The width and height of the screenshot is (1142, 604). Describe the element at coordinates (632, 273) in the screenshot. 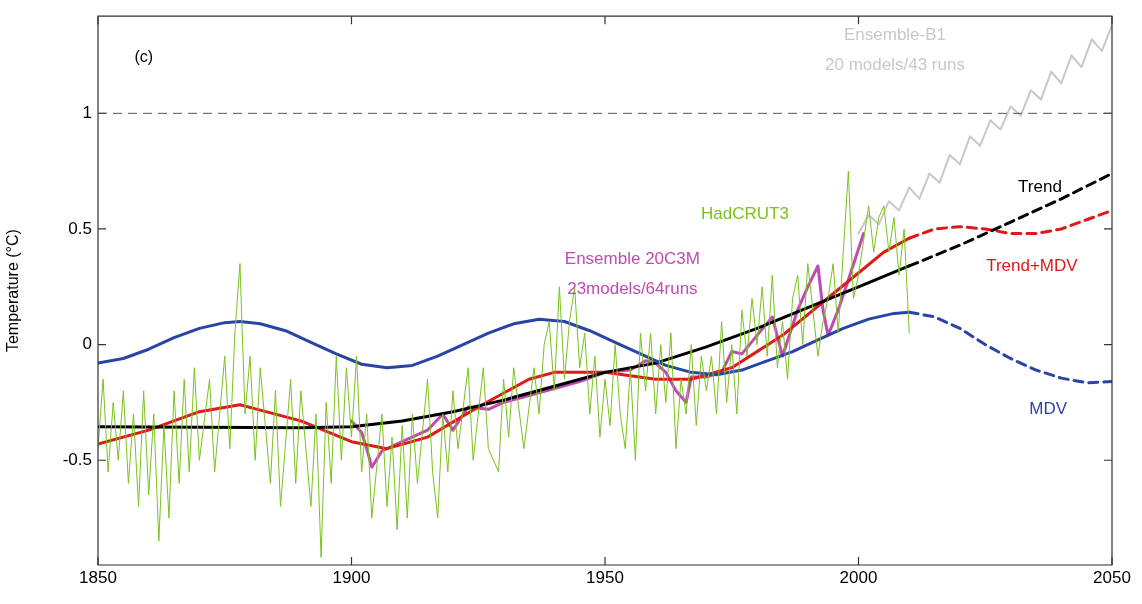

I see `text: Ensemble 20C3M 23models/64runs` at that location.